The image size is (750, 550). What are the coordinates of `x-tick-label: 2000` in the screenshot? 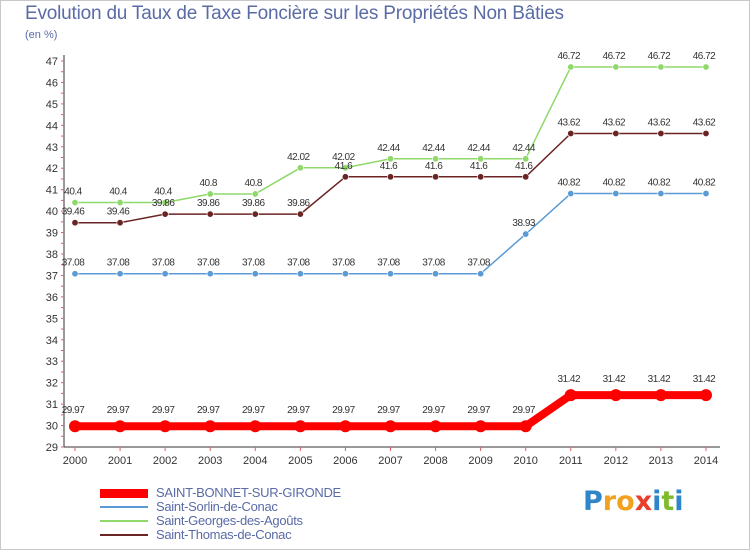 It's located at (75, 461).